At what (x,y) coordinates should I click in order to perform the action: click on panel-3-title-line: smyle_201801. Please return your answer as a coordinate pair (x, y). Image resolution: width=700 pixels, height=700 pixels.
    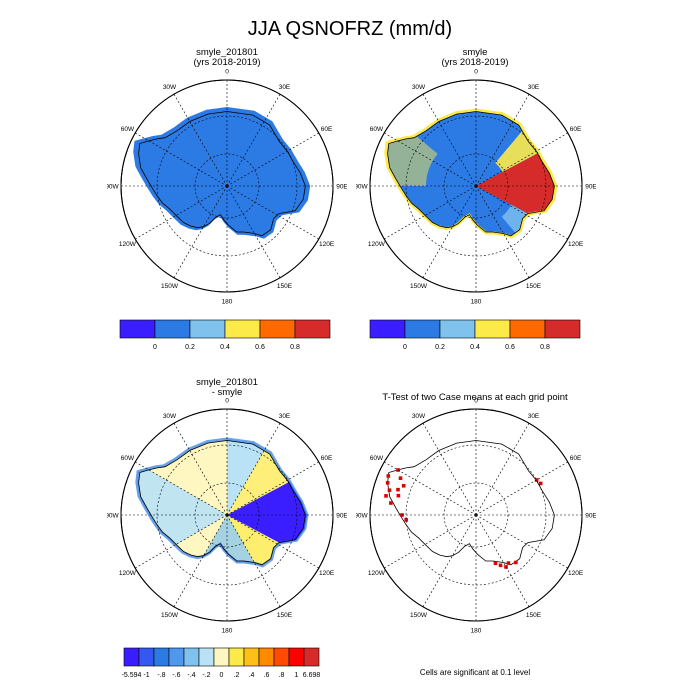
    Looking at the image, I should click on (227, 382).